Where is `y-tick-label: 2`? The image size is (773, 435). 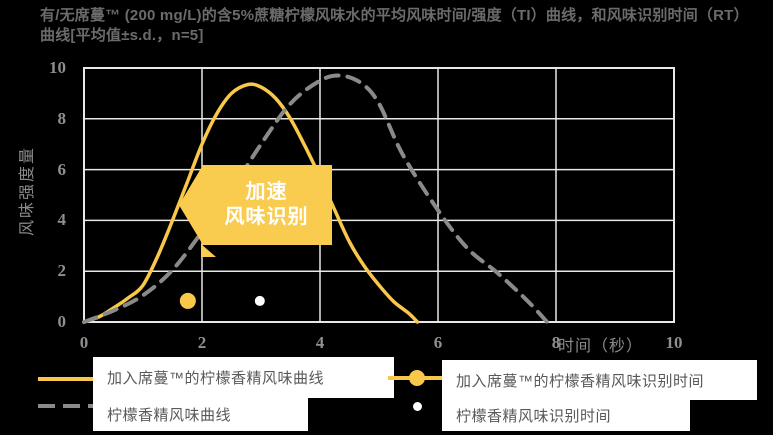
y-tick-label: 2 is located at coordinates (62, 271).